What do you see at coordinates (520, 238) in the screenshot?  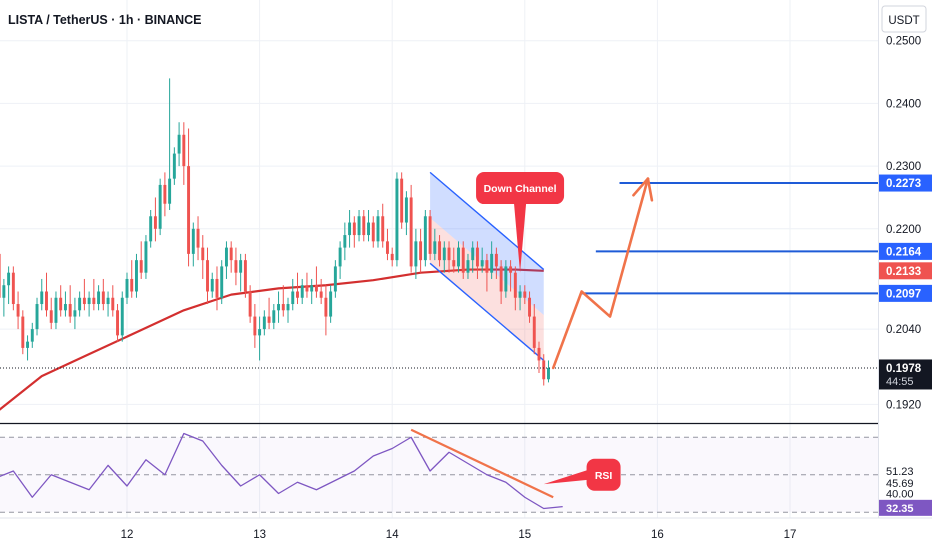 I see `down-channel-callout-pointer` at bounding box center [520, 238].